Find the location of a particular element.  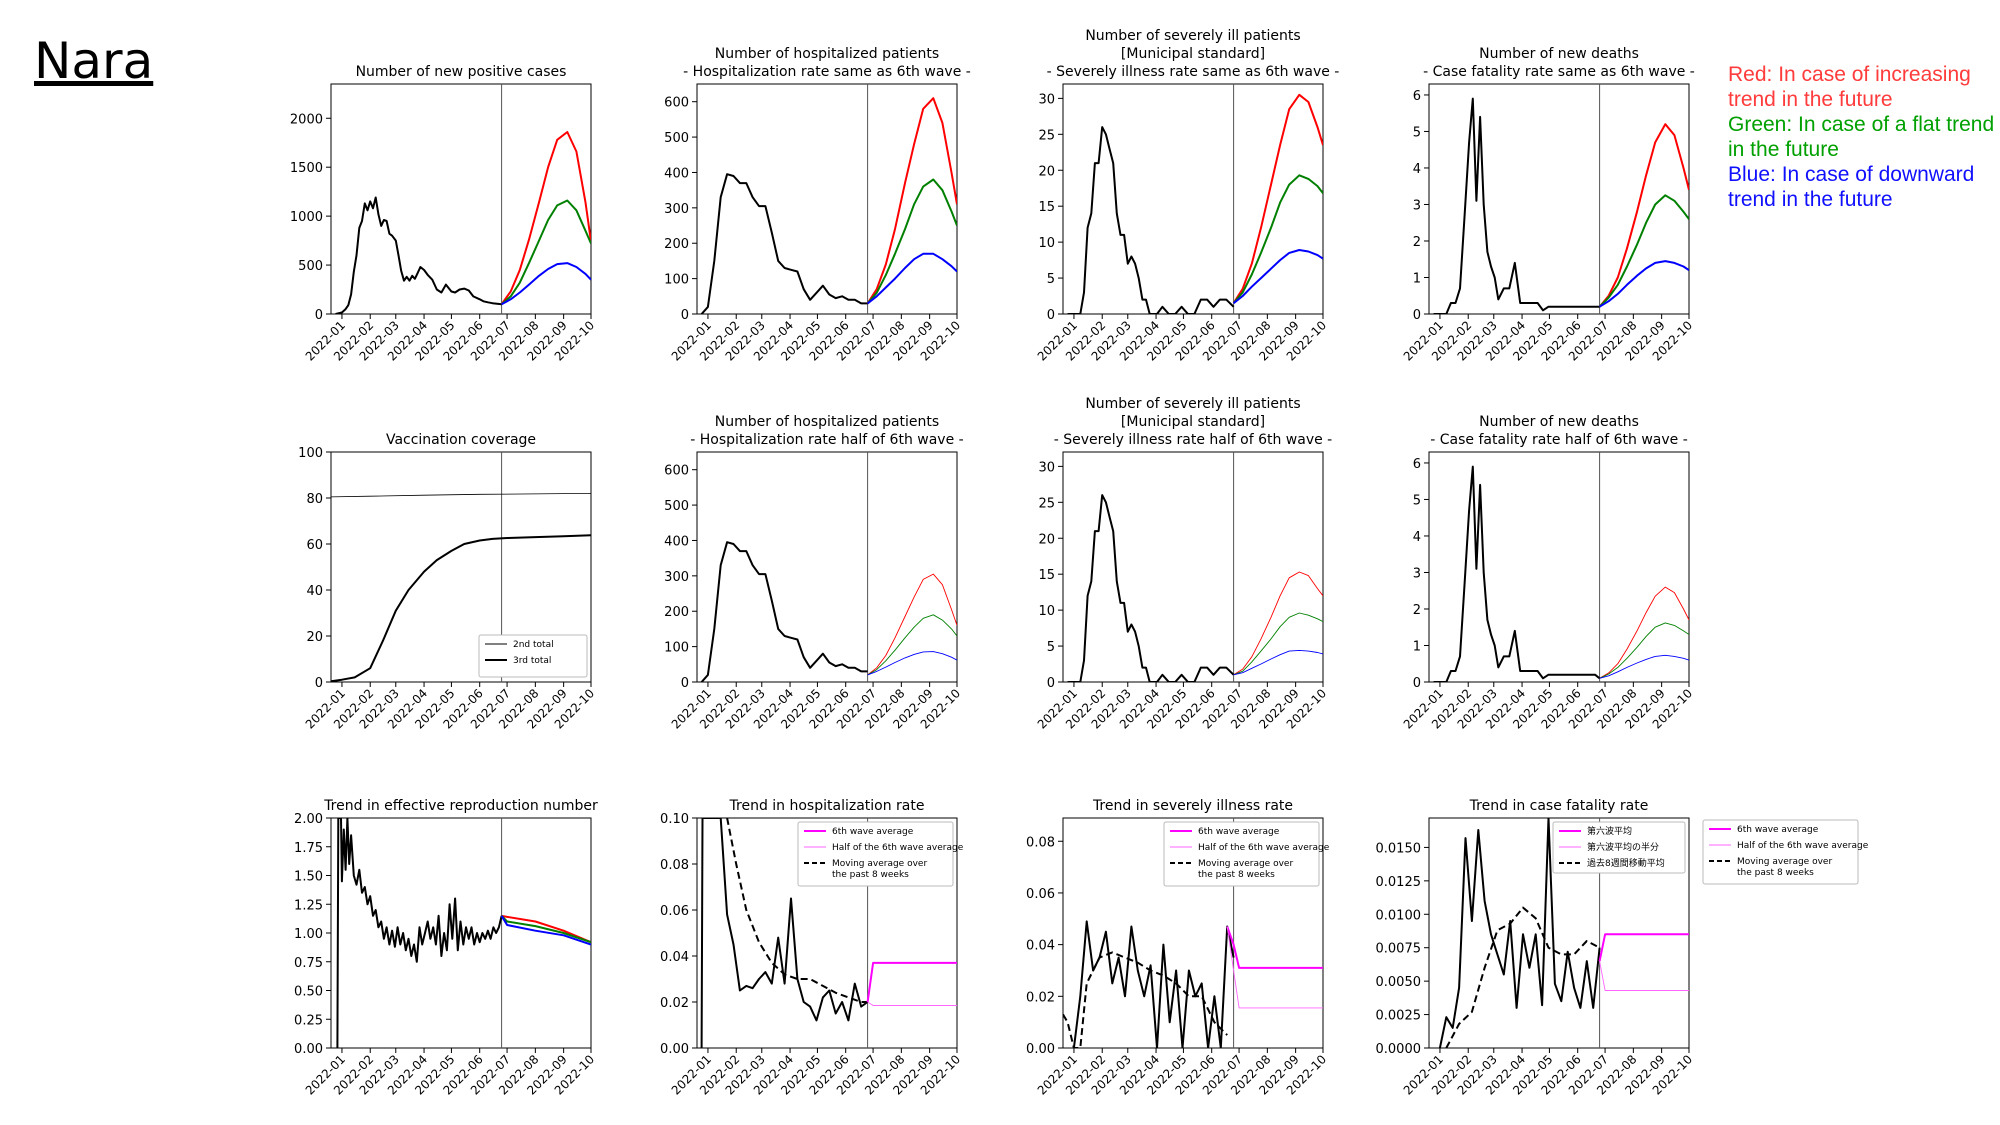

y-tick-label: 1000 is located at coordinates (306, 217).